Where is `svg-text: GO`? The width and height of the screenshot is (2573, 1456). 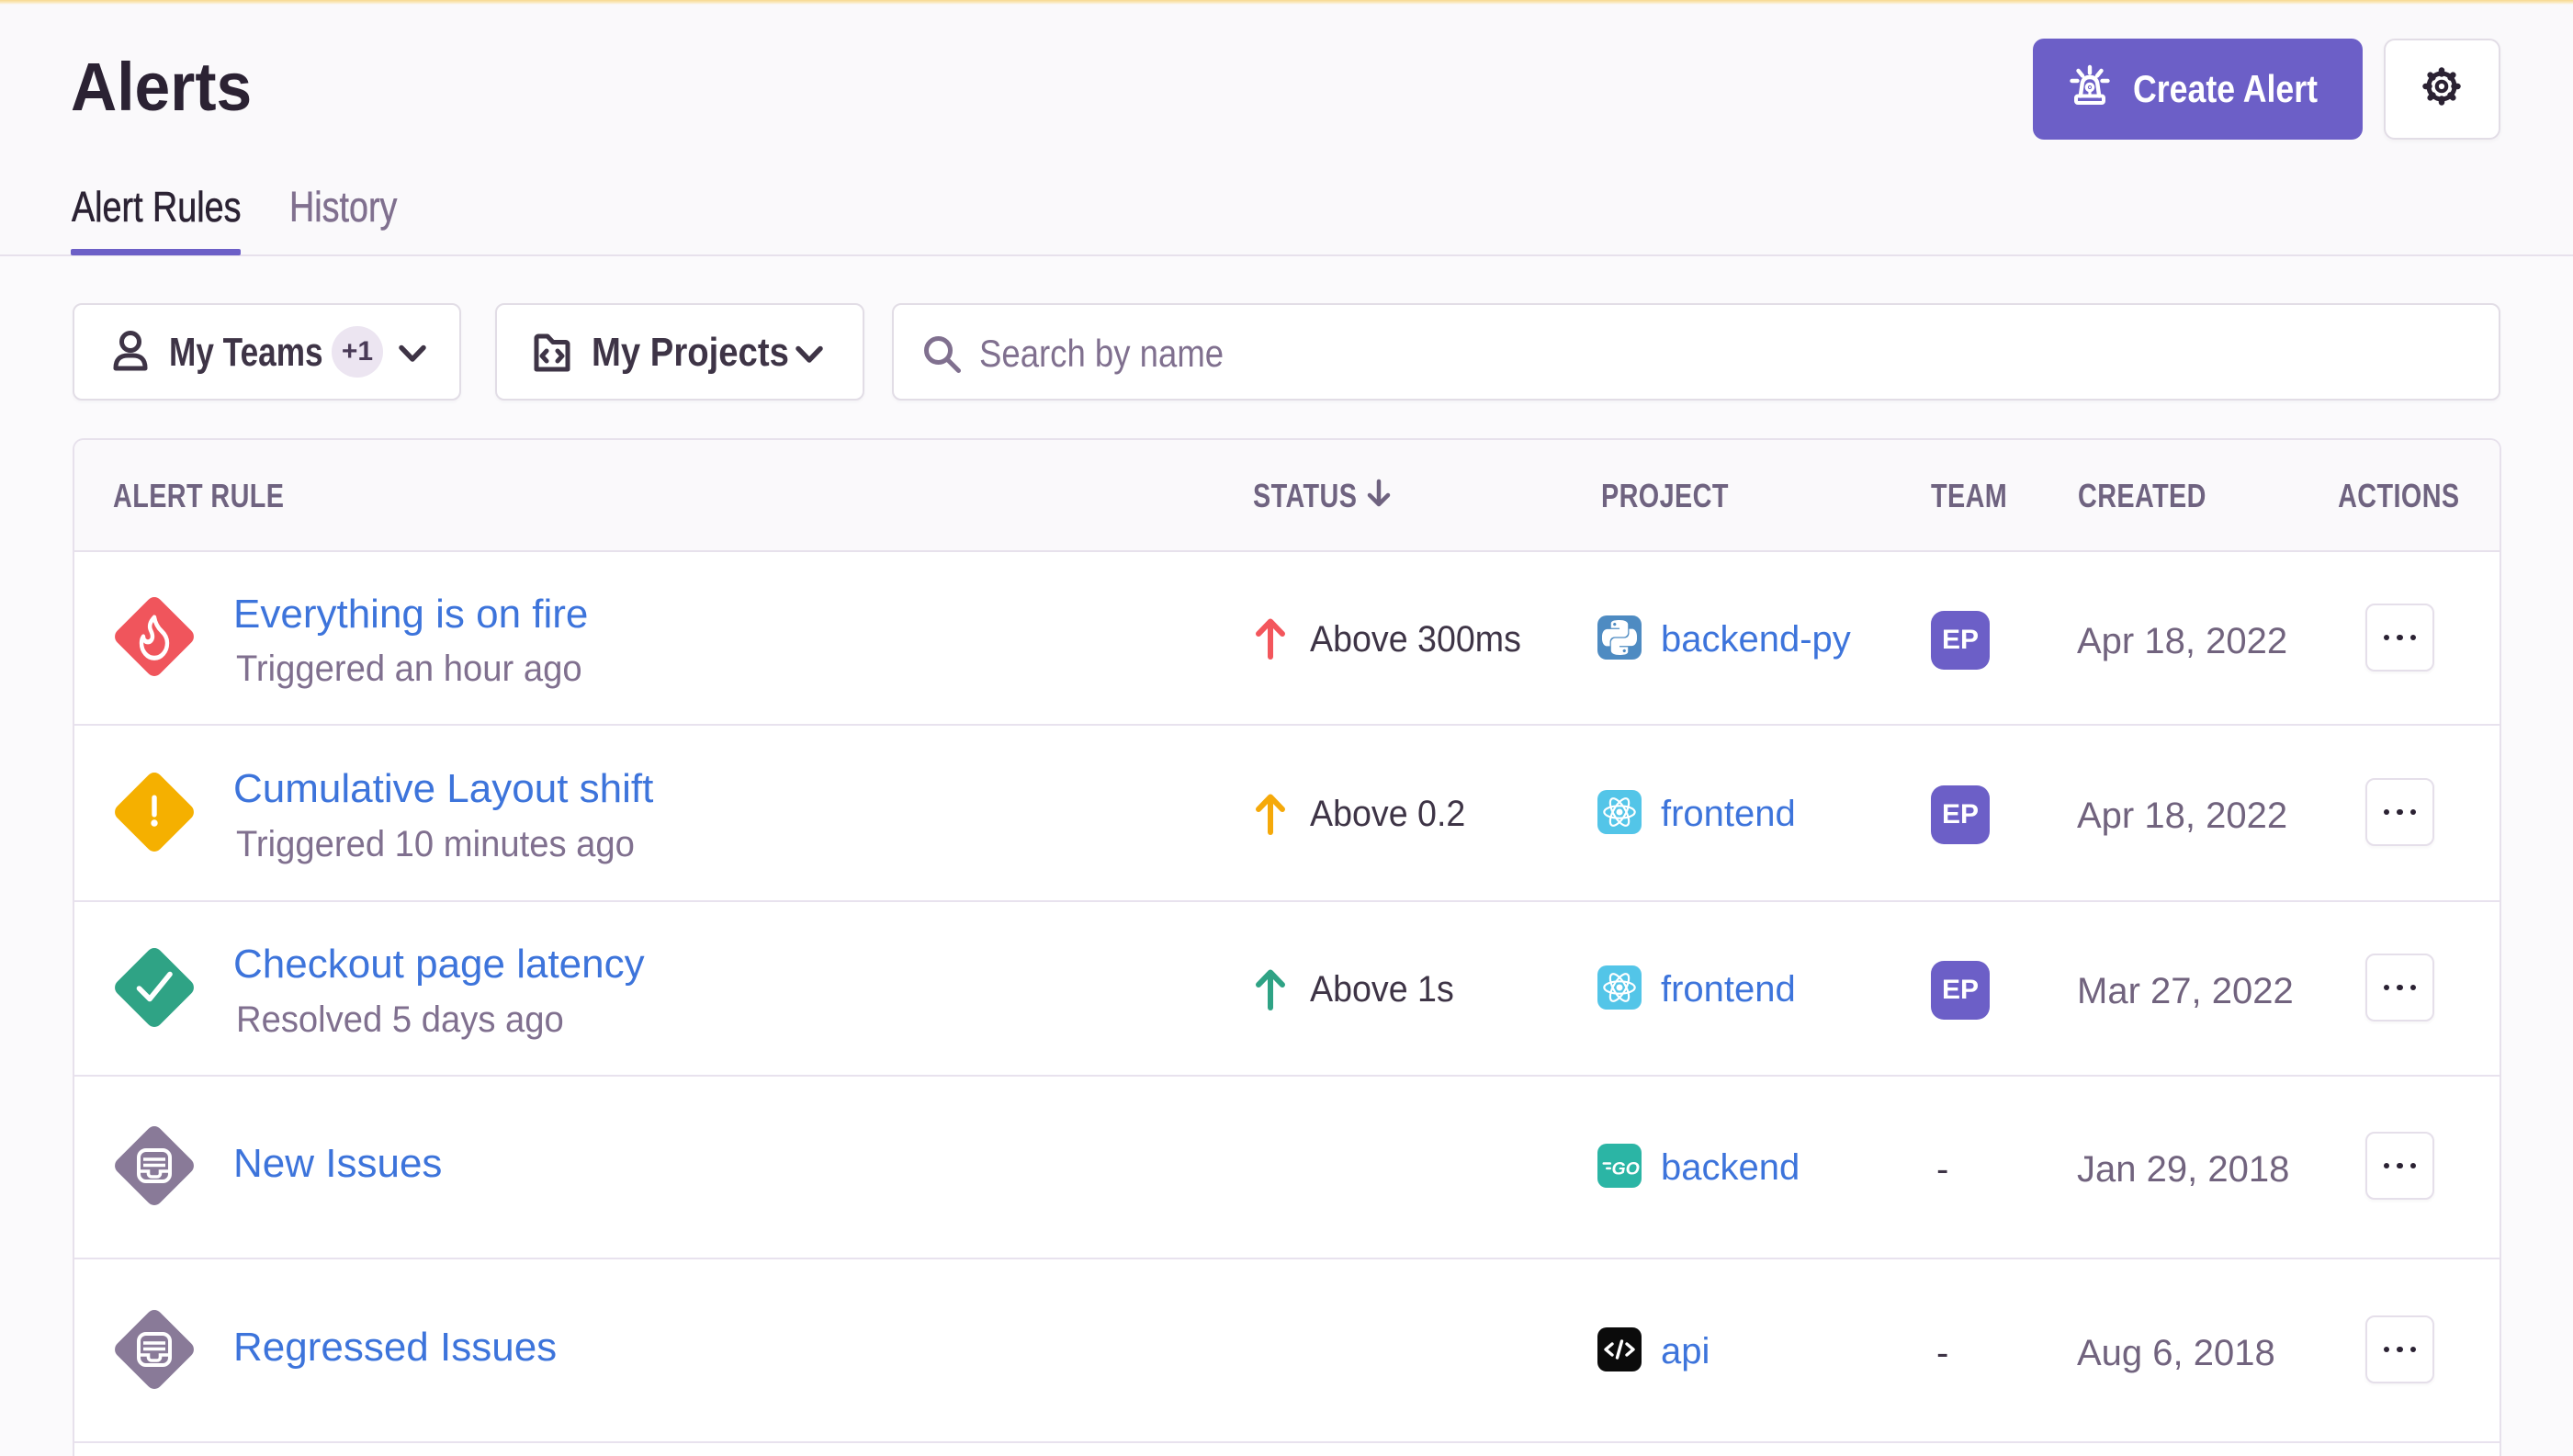 svg-text: GO is located at coordinates (1626, 1169).